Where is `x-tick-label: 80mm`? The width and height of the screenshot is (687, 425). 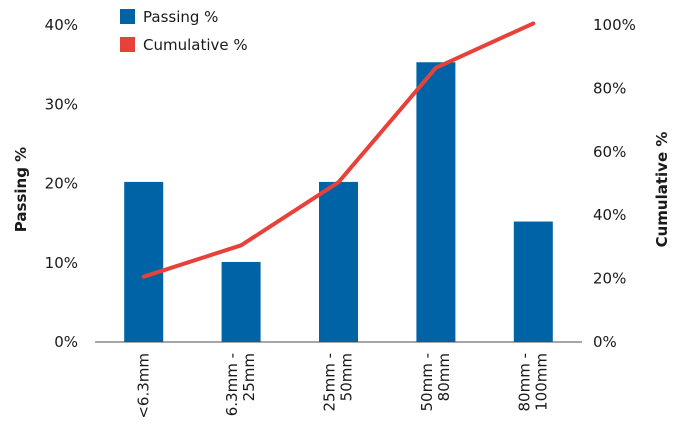 x-tick-label: 80mm is located at coordinates (444, 377).